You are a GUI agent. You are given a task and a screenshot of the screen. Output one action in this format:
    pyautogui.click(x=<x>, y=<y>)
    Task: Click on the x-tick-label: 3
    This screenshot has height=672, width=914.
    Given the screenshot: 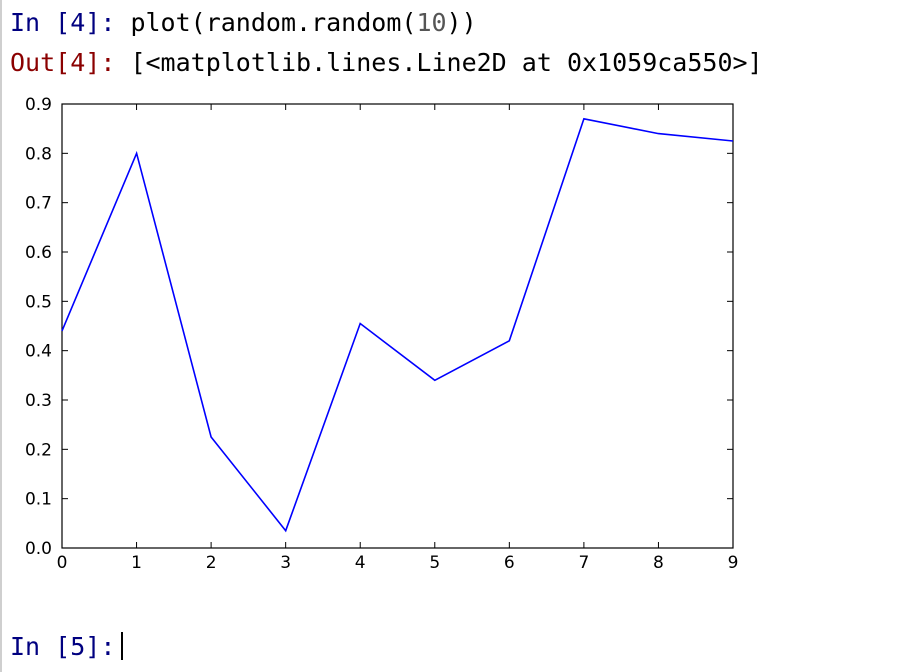 What is the action you would take?
    pyautogui.click(x=285, y=563)
    